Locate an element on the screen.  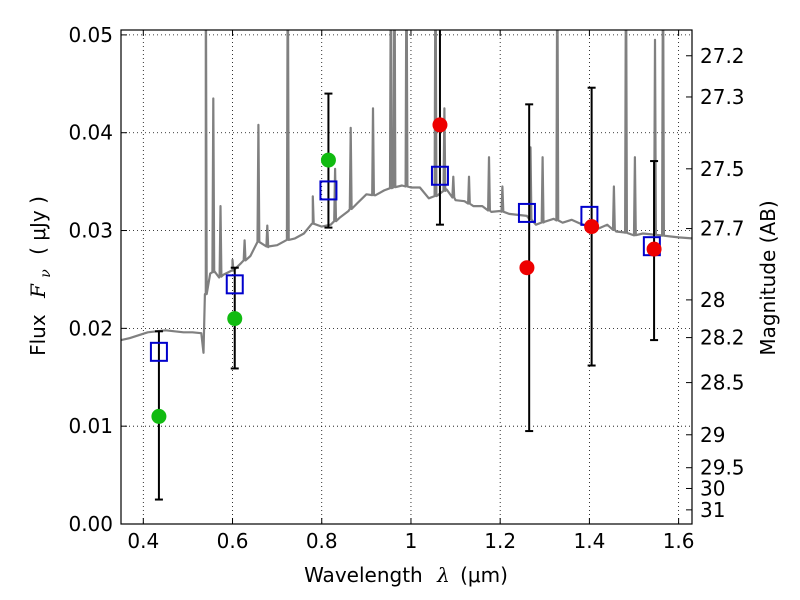
y-tick-label: 0.04 is located at coordinates (90, 133).